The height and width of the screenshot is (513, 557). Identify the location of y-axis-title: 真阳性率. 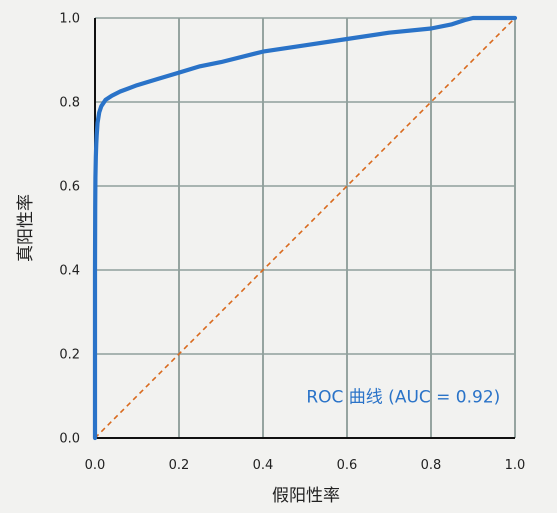
(26, 228).